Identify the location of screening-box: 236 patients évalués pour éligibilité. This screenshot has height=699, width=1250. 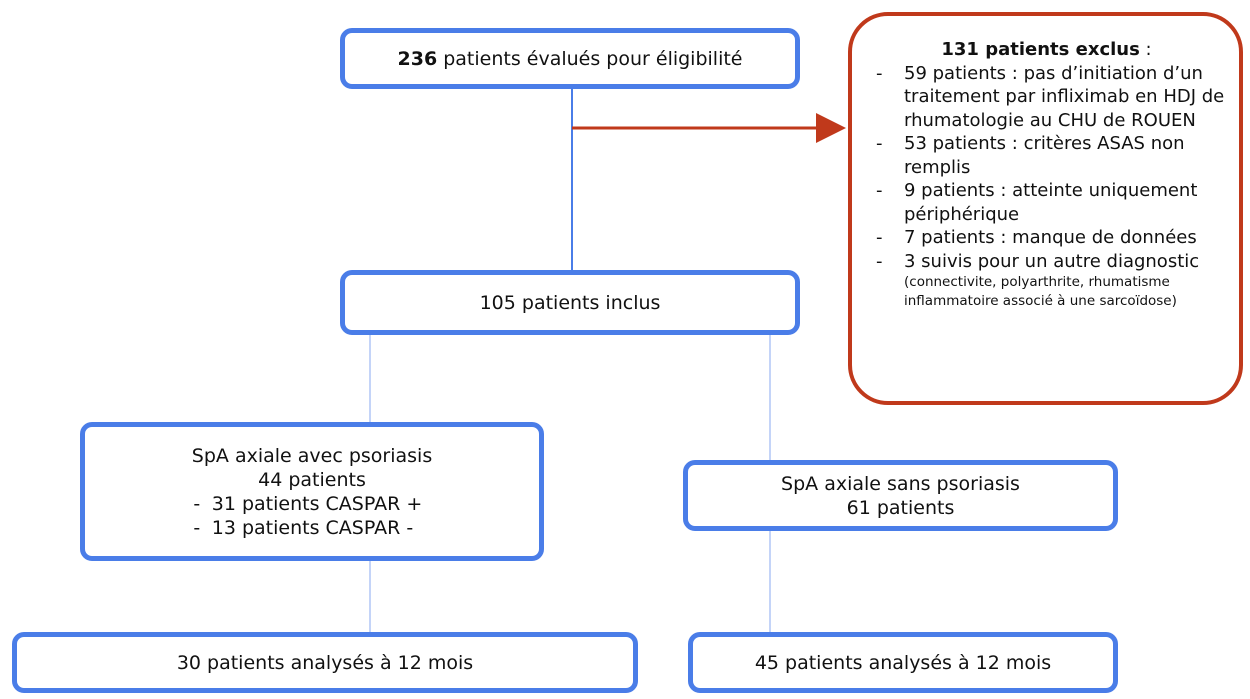
(570, 58).